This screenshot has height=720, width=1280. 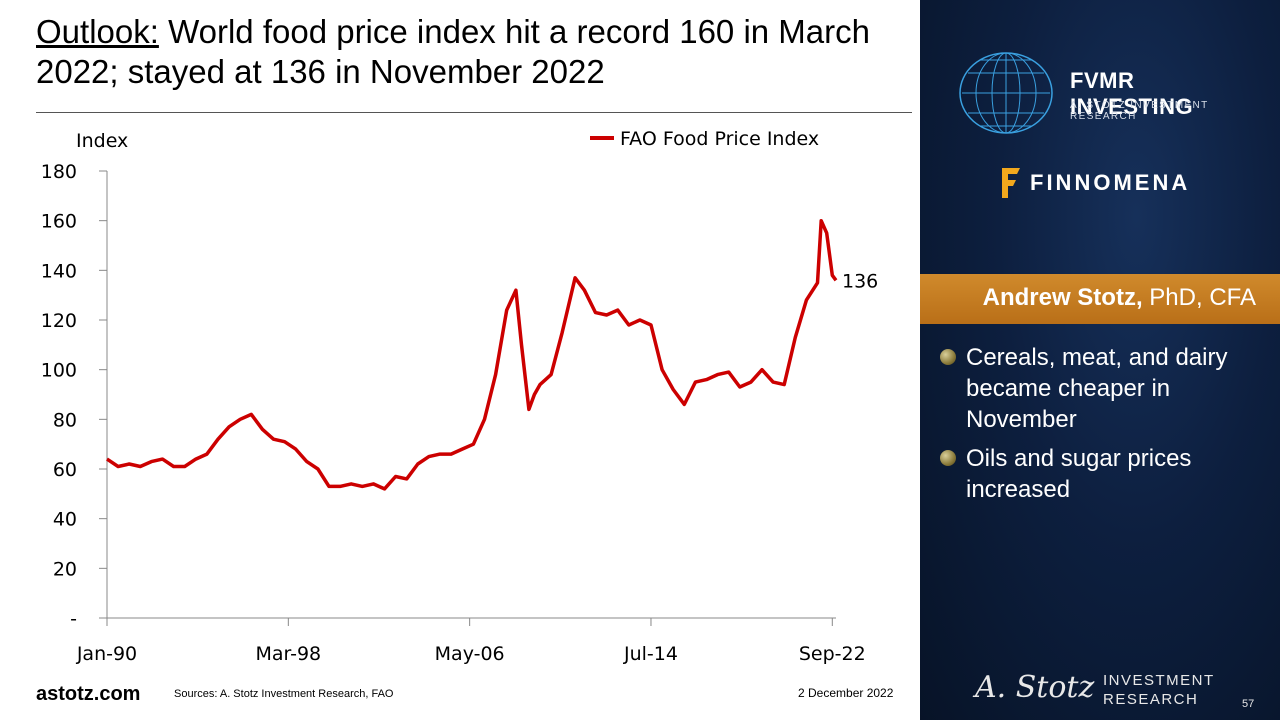 What do you see at coordinates (650, 654) in the screenshot?
I see `x-tick-label: Jul-14` at bounding box center [650, 654].